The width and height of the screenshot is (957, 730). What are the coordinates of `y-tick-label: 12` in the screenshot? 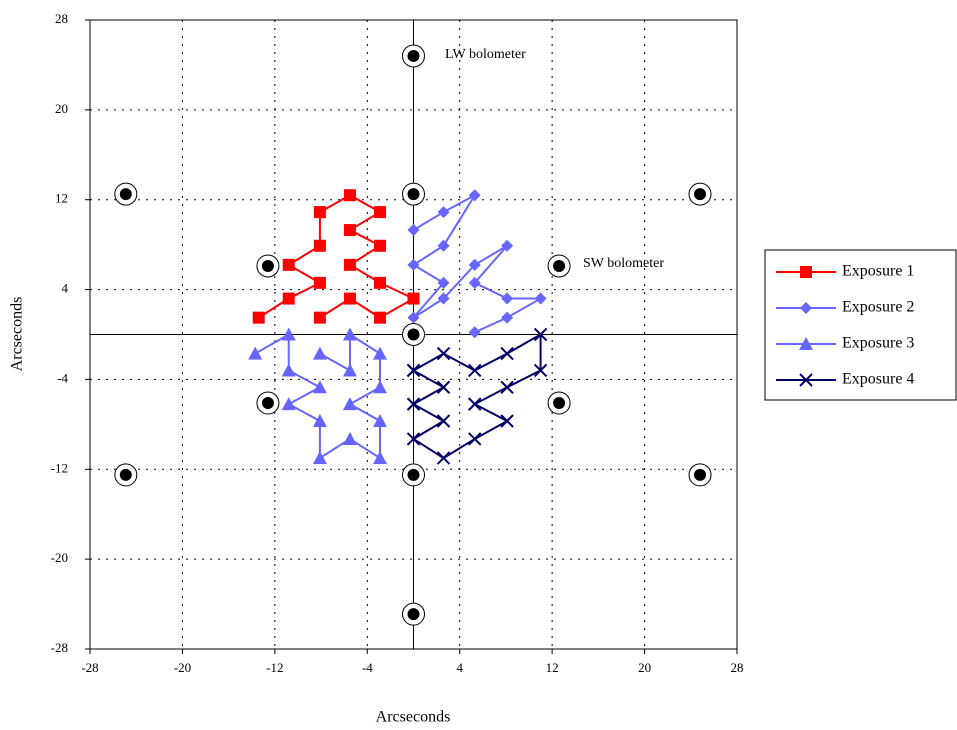 It's located at (61, 198).